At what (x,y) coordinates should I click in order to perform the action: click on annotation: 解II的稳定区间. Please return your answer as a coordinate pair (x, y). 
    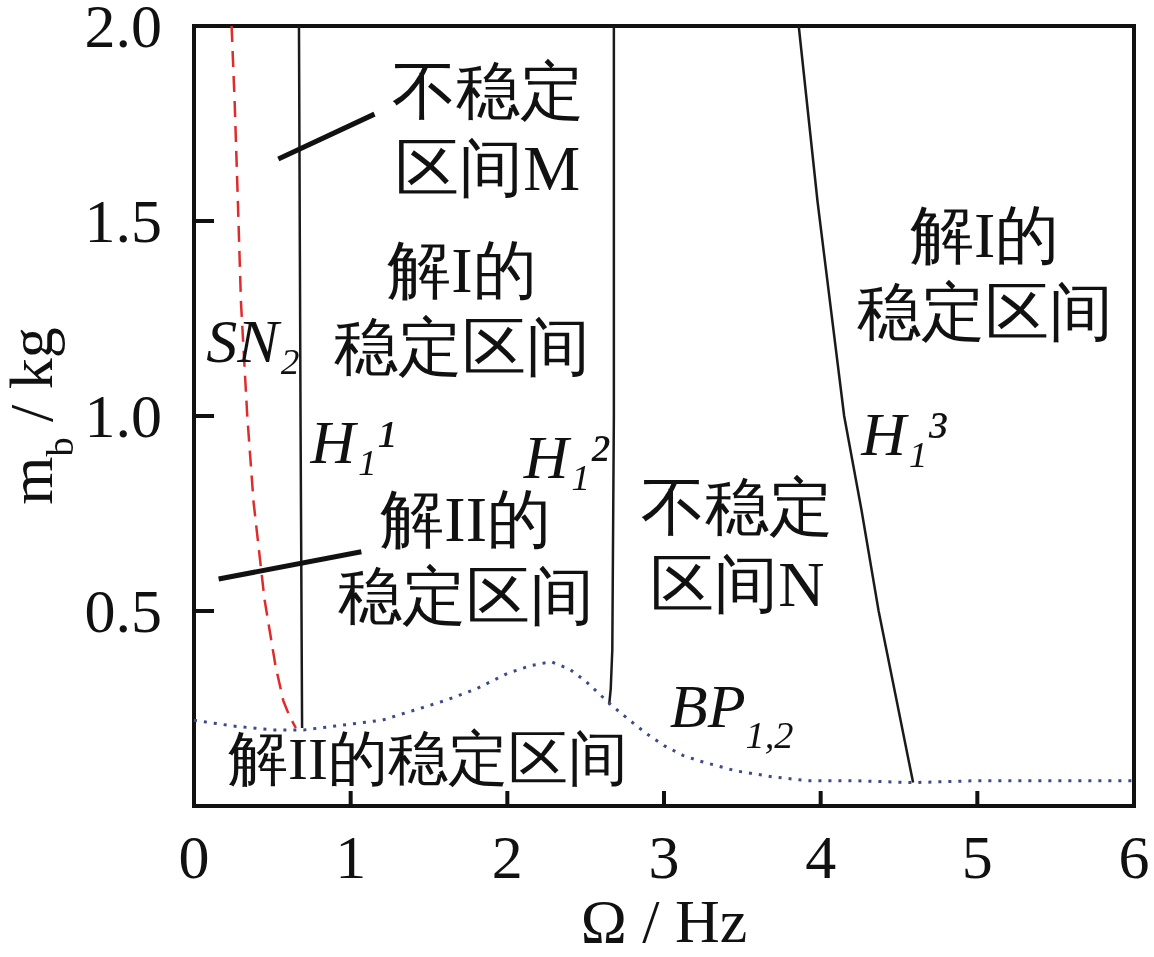
    Looking at the image, I should click on (428, 758).